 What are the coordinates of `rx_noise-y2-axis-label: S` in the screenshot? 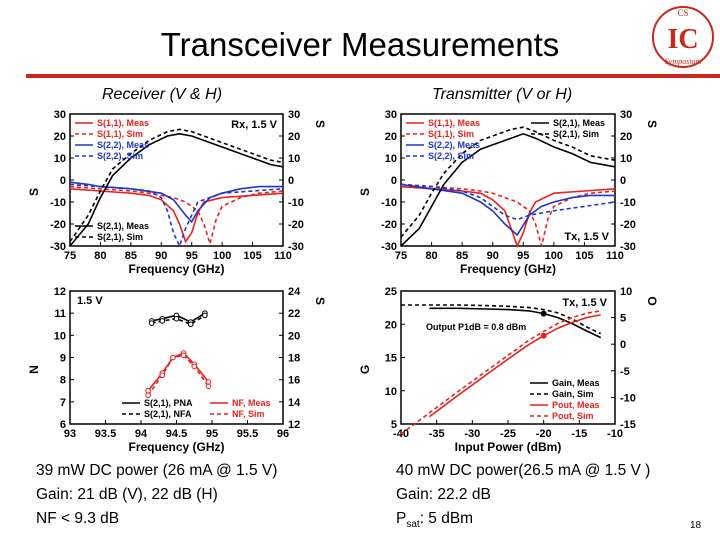 It's located at (320, 301).